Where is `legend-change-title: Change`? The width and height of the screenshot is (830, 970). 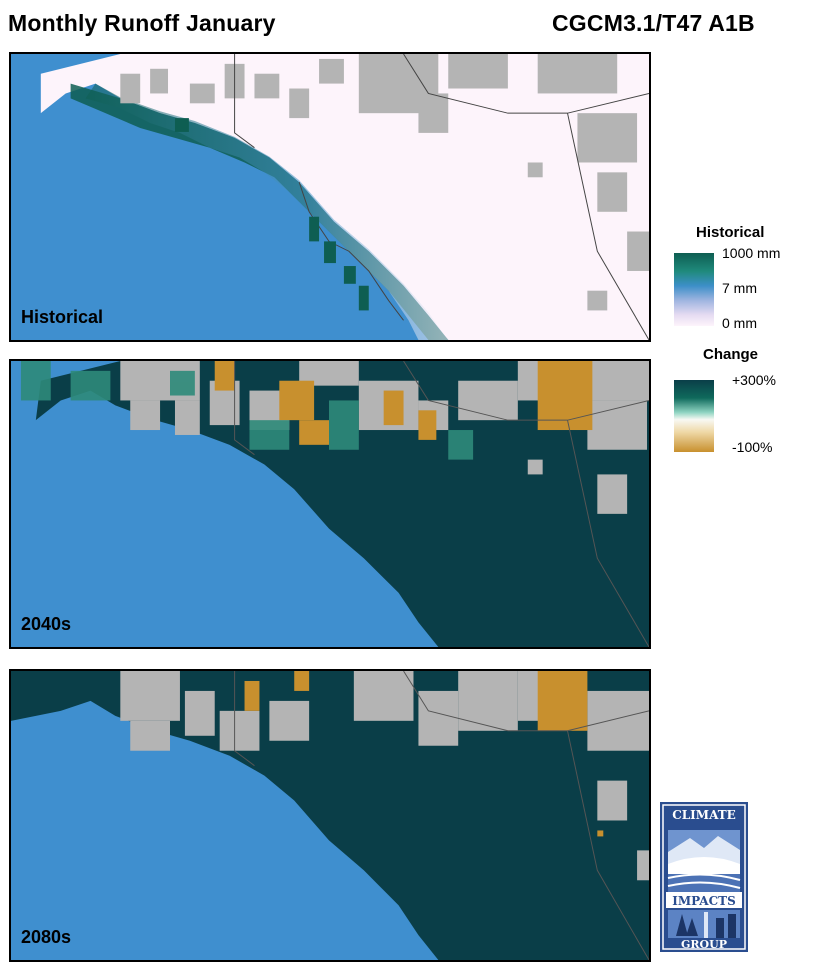
legend-change-title: Change is located at coordinates (731, 354).